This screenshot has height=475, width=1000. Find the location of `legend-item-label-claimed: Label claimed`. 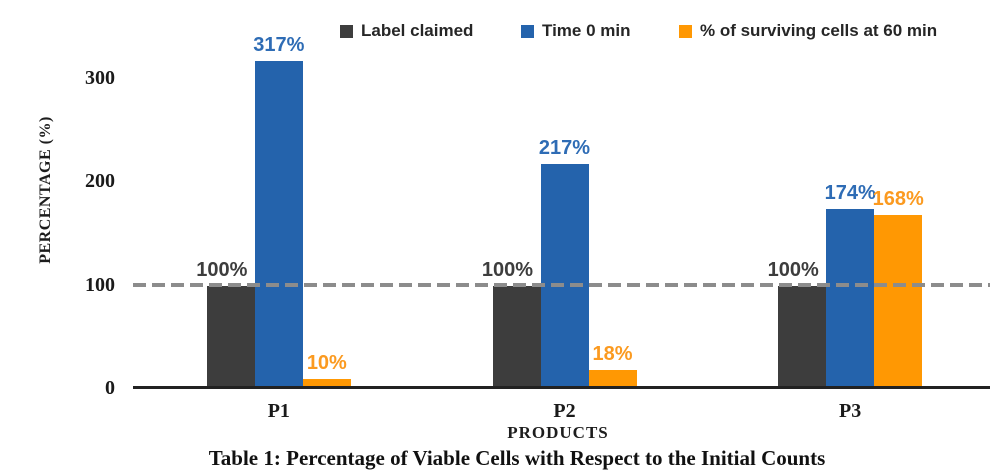

legend-item-label-claimed: Label claimed is located at coordinates (406, 31).